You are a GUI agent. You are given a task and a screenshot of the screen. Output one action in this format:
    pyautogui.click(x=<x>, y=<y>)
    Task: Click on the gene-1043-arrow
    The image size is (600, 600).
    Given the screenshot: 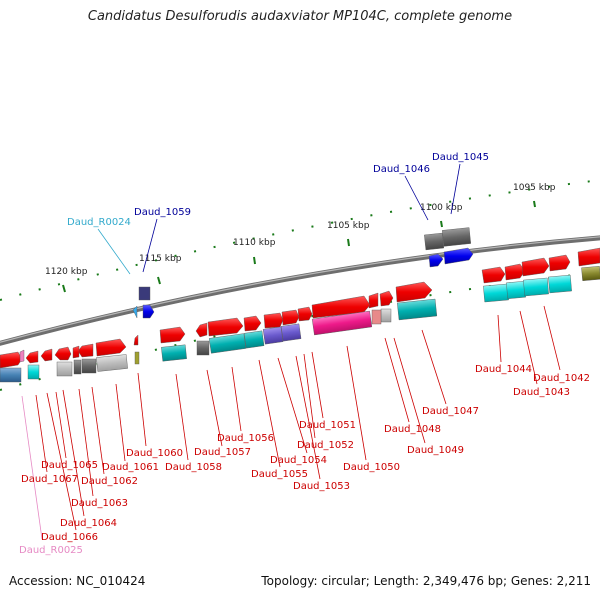 What is the action you would take?
    pyautogui.click(x=515, y=272)
    